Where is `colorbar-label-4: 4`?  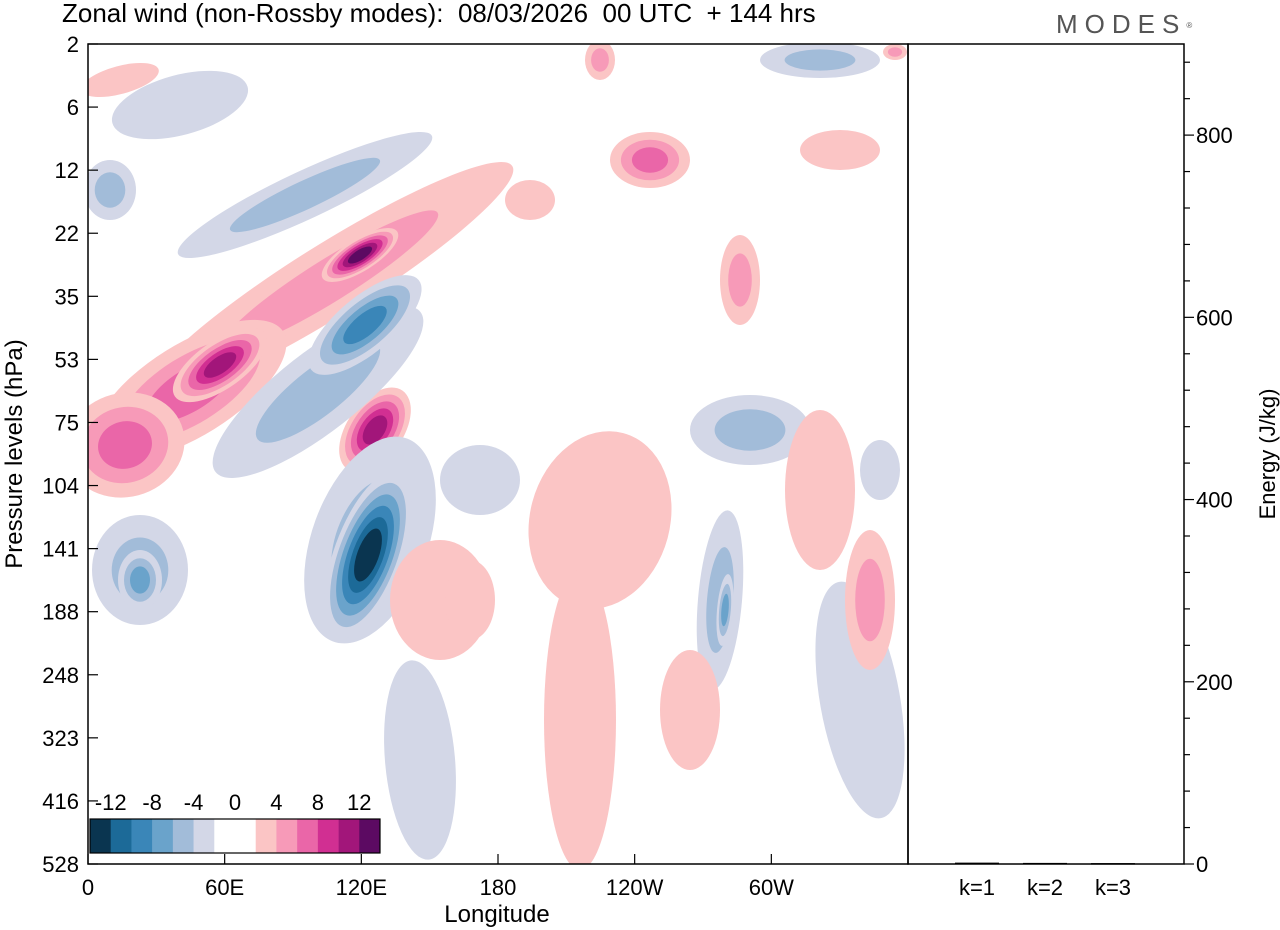 colorbar-label-4: 4 is located at coordinates (276, 802).